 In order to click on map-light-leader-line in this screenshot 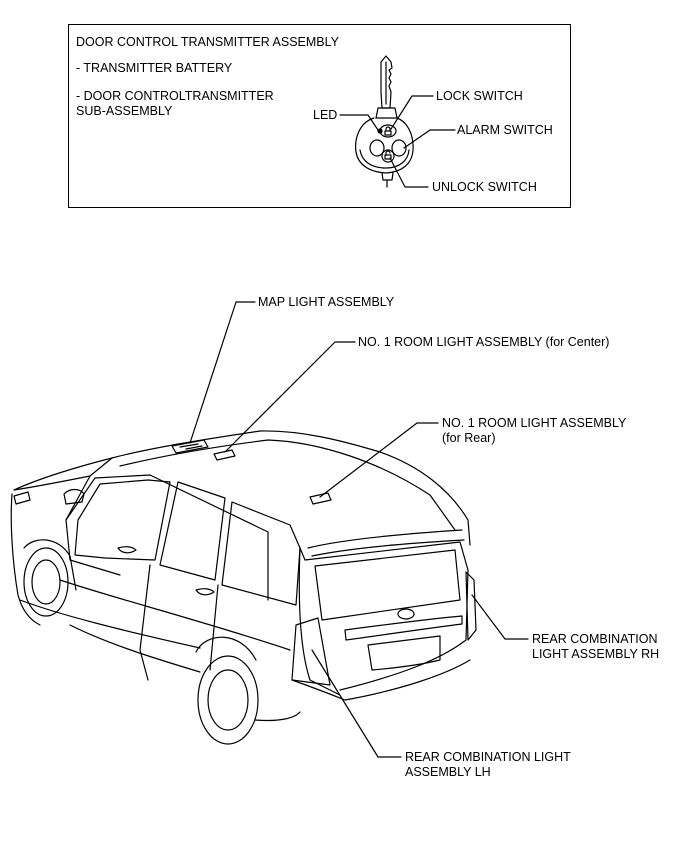, I will do `click(222, 372)`.